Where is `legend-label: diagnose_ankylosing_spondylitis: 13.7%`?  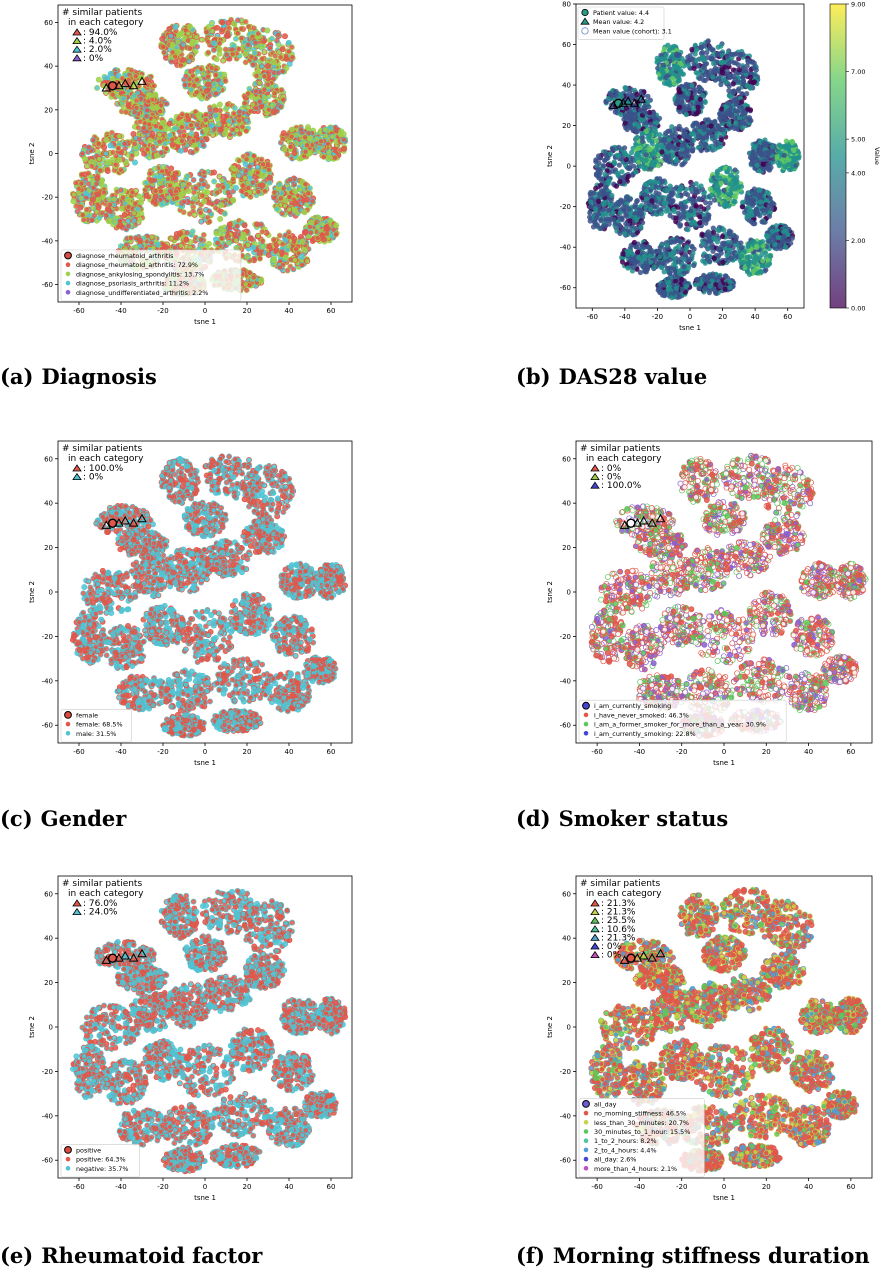 legend-label: diagnose_ankylosing_spondylitis: 13.7% is located at coordinates (140, 274).